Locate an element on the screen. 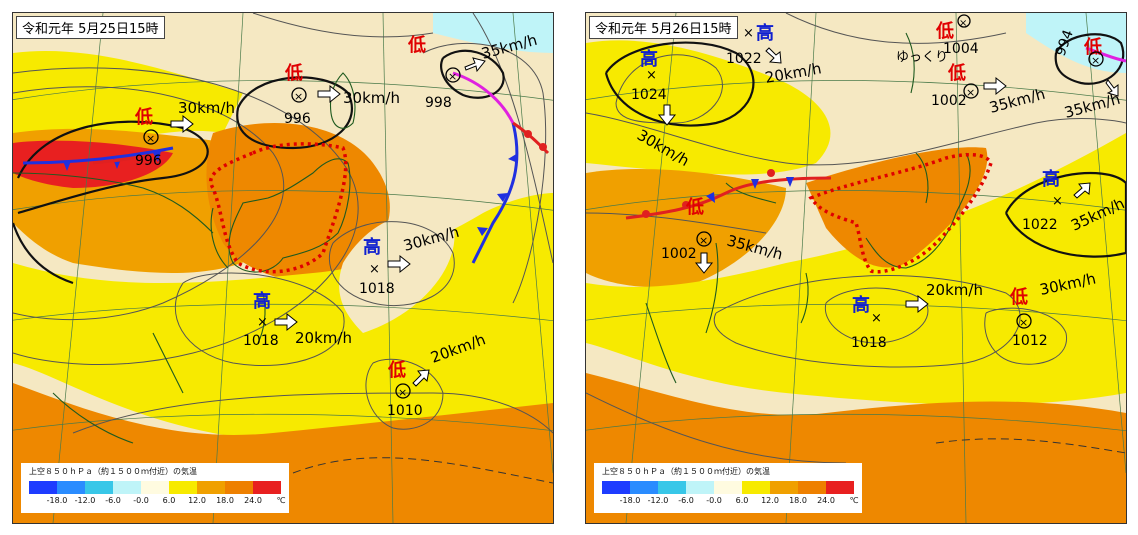 The width and height of the screenshot is (1138, 535). warm-front-segment is located at coordinates (123, 159).